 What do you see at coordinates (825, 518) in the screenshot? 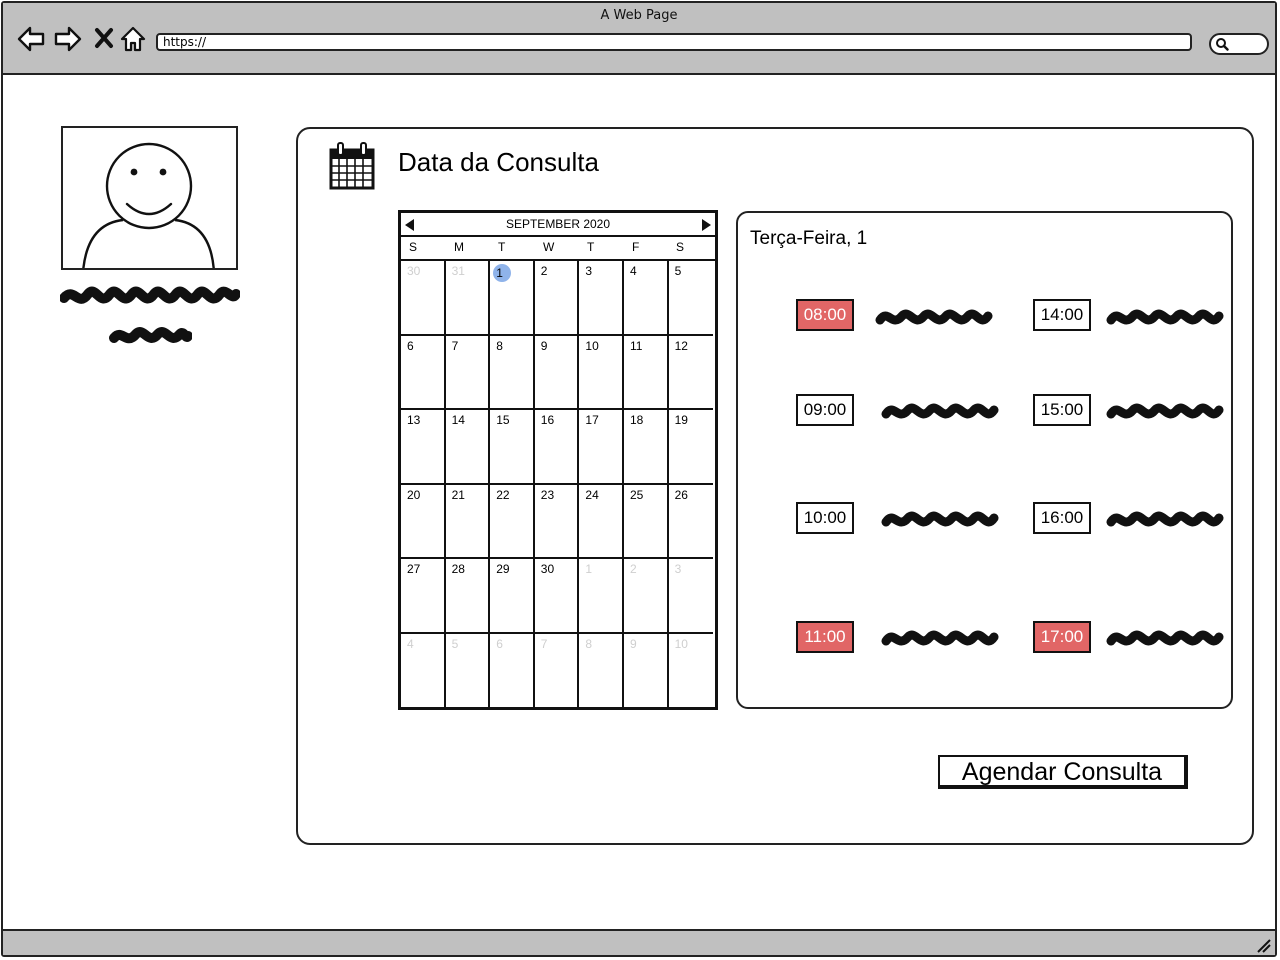
I see `time-slot-button: 10:00` at bounding box center [825, 518].